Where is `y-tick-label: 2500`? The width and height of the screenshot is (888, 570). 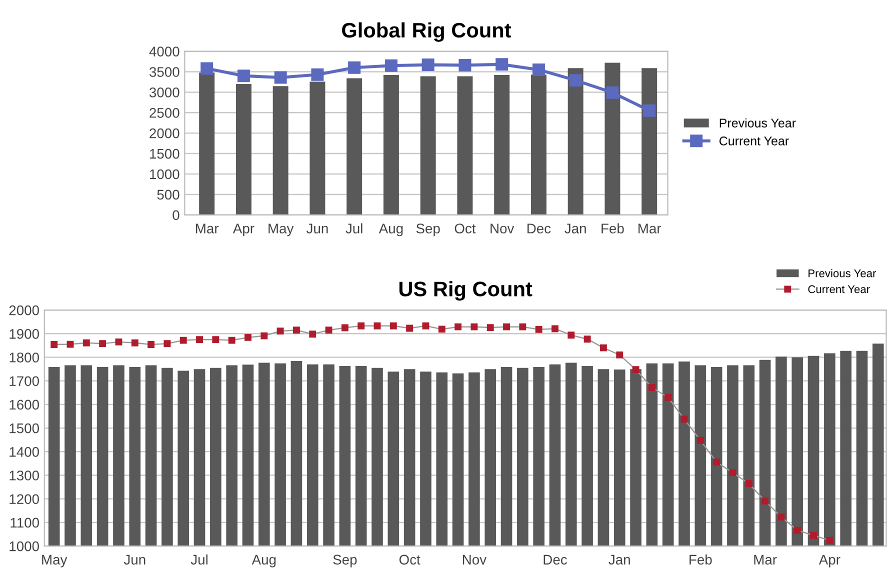 y-tick-label: 2500 is located at coordinates (165, 113).